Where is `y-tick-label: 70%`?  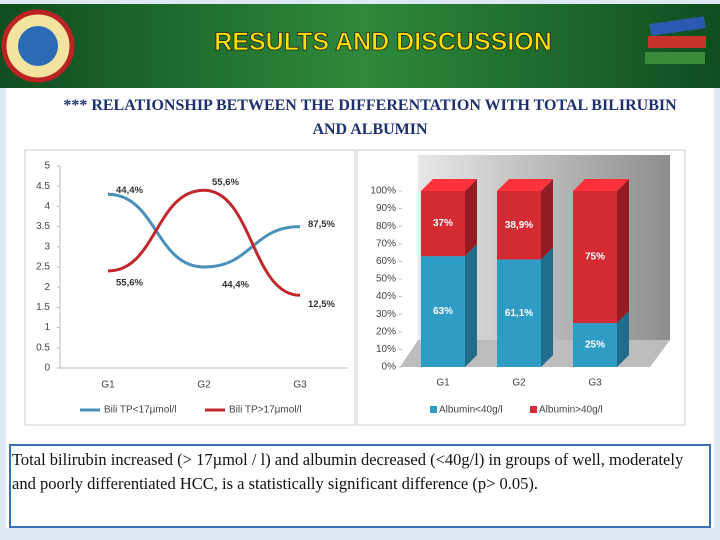
y-tick-label: 70% is located at coordinates (386, 243).